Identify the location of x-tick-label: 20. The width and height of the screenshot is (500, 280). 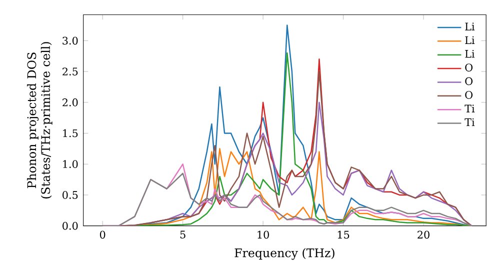
(424, 234).